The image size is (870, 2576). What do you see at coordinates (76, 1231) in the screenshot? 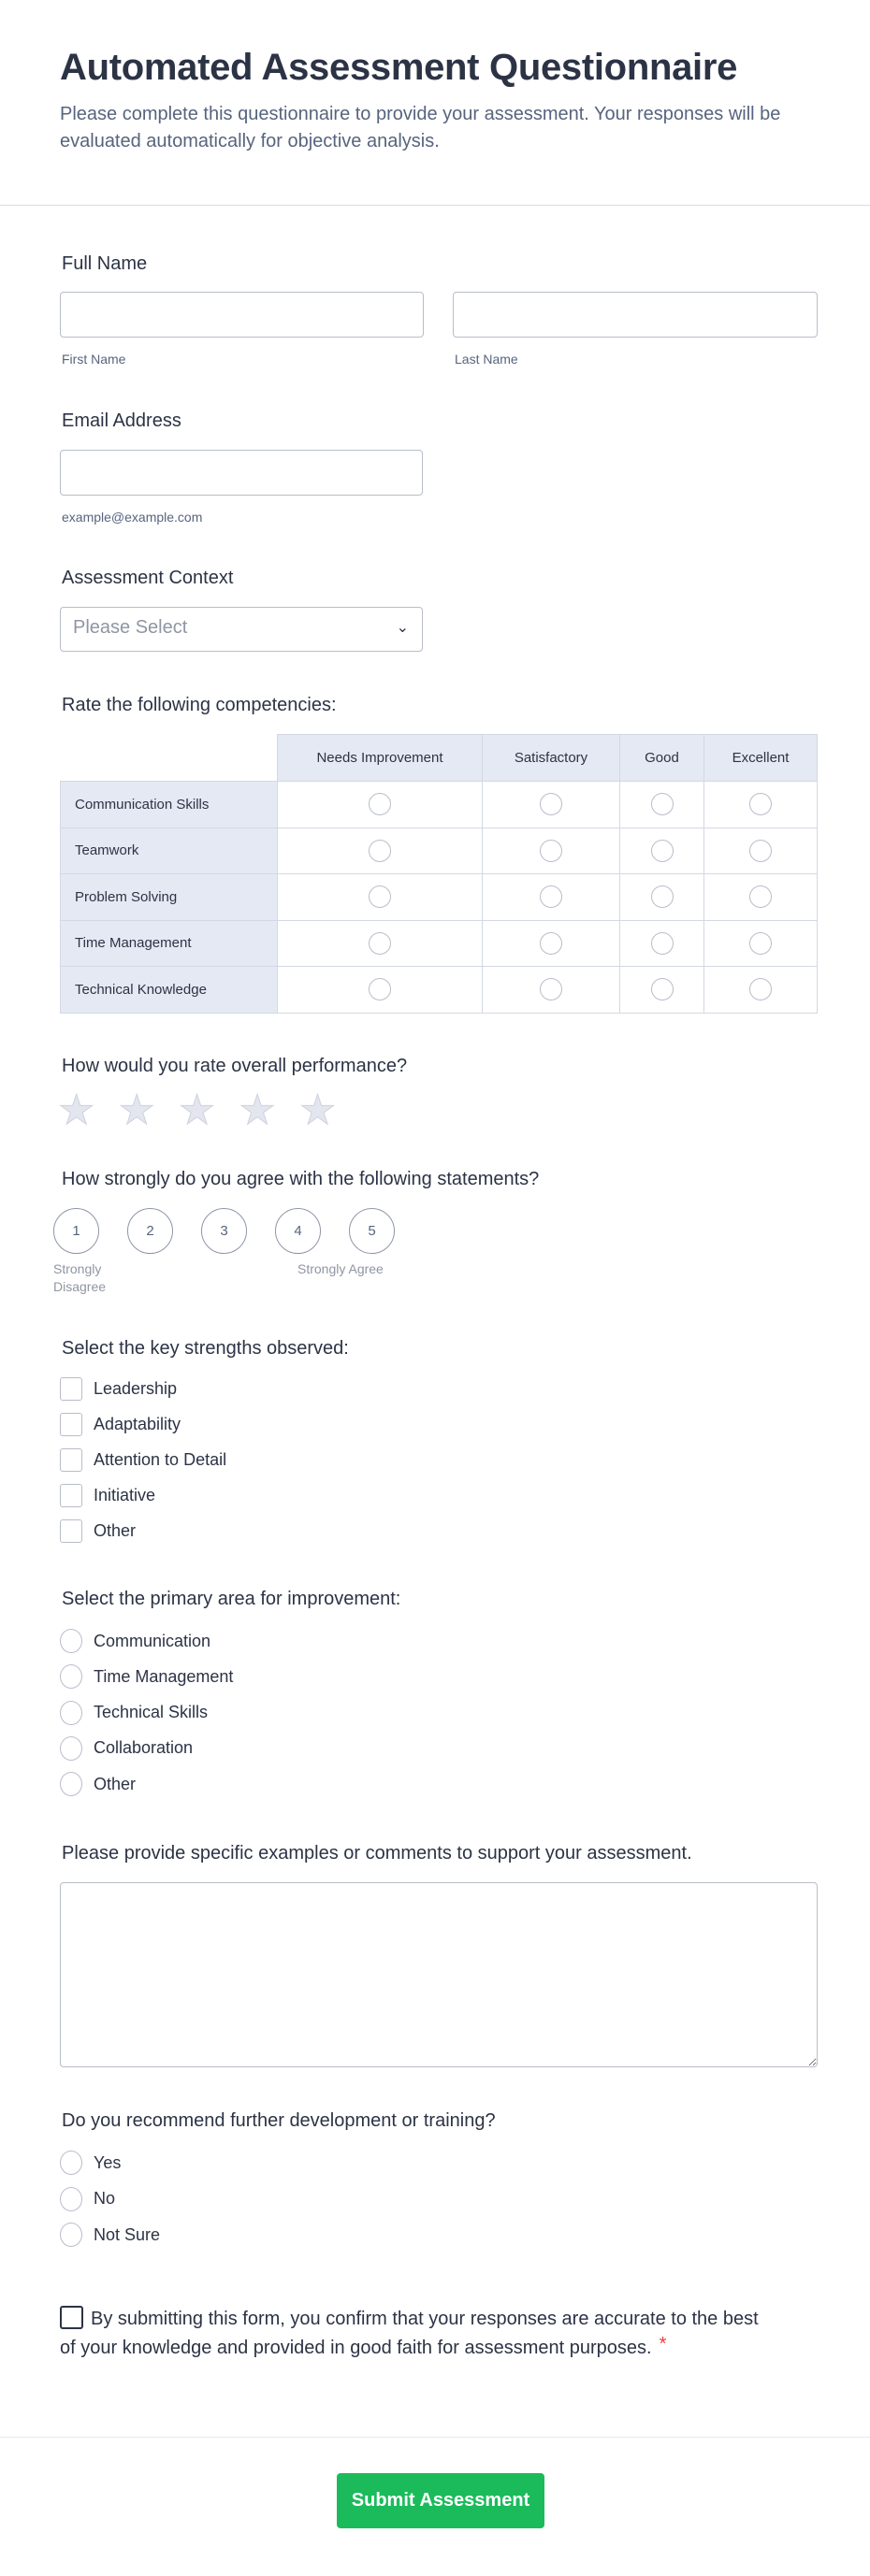
I see `scale-option: 1` at bounding box center [76, 1231].